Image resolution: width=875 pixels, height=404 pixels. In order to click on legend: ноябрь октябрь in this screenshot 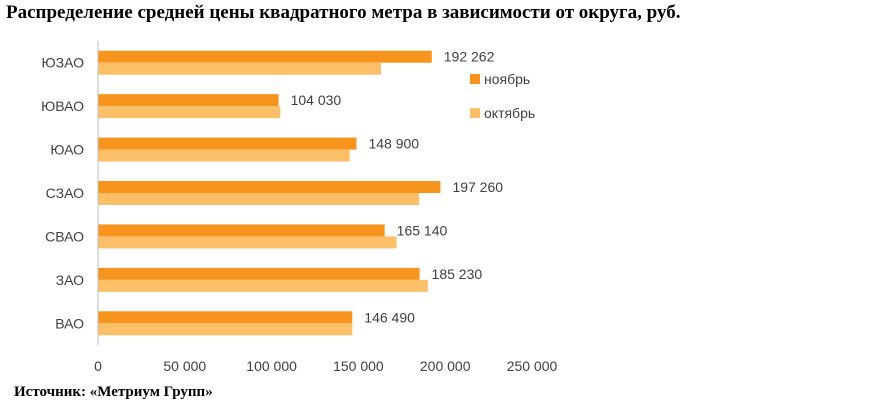, I will do `click(502, 96)`.